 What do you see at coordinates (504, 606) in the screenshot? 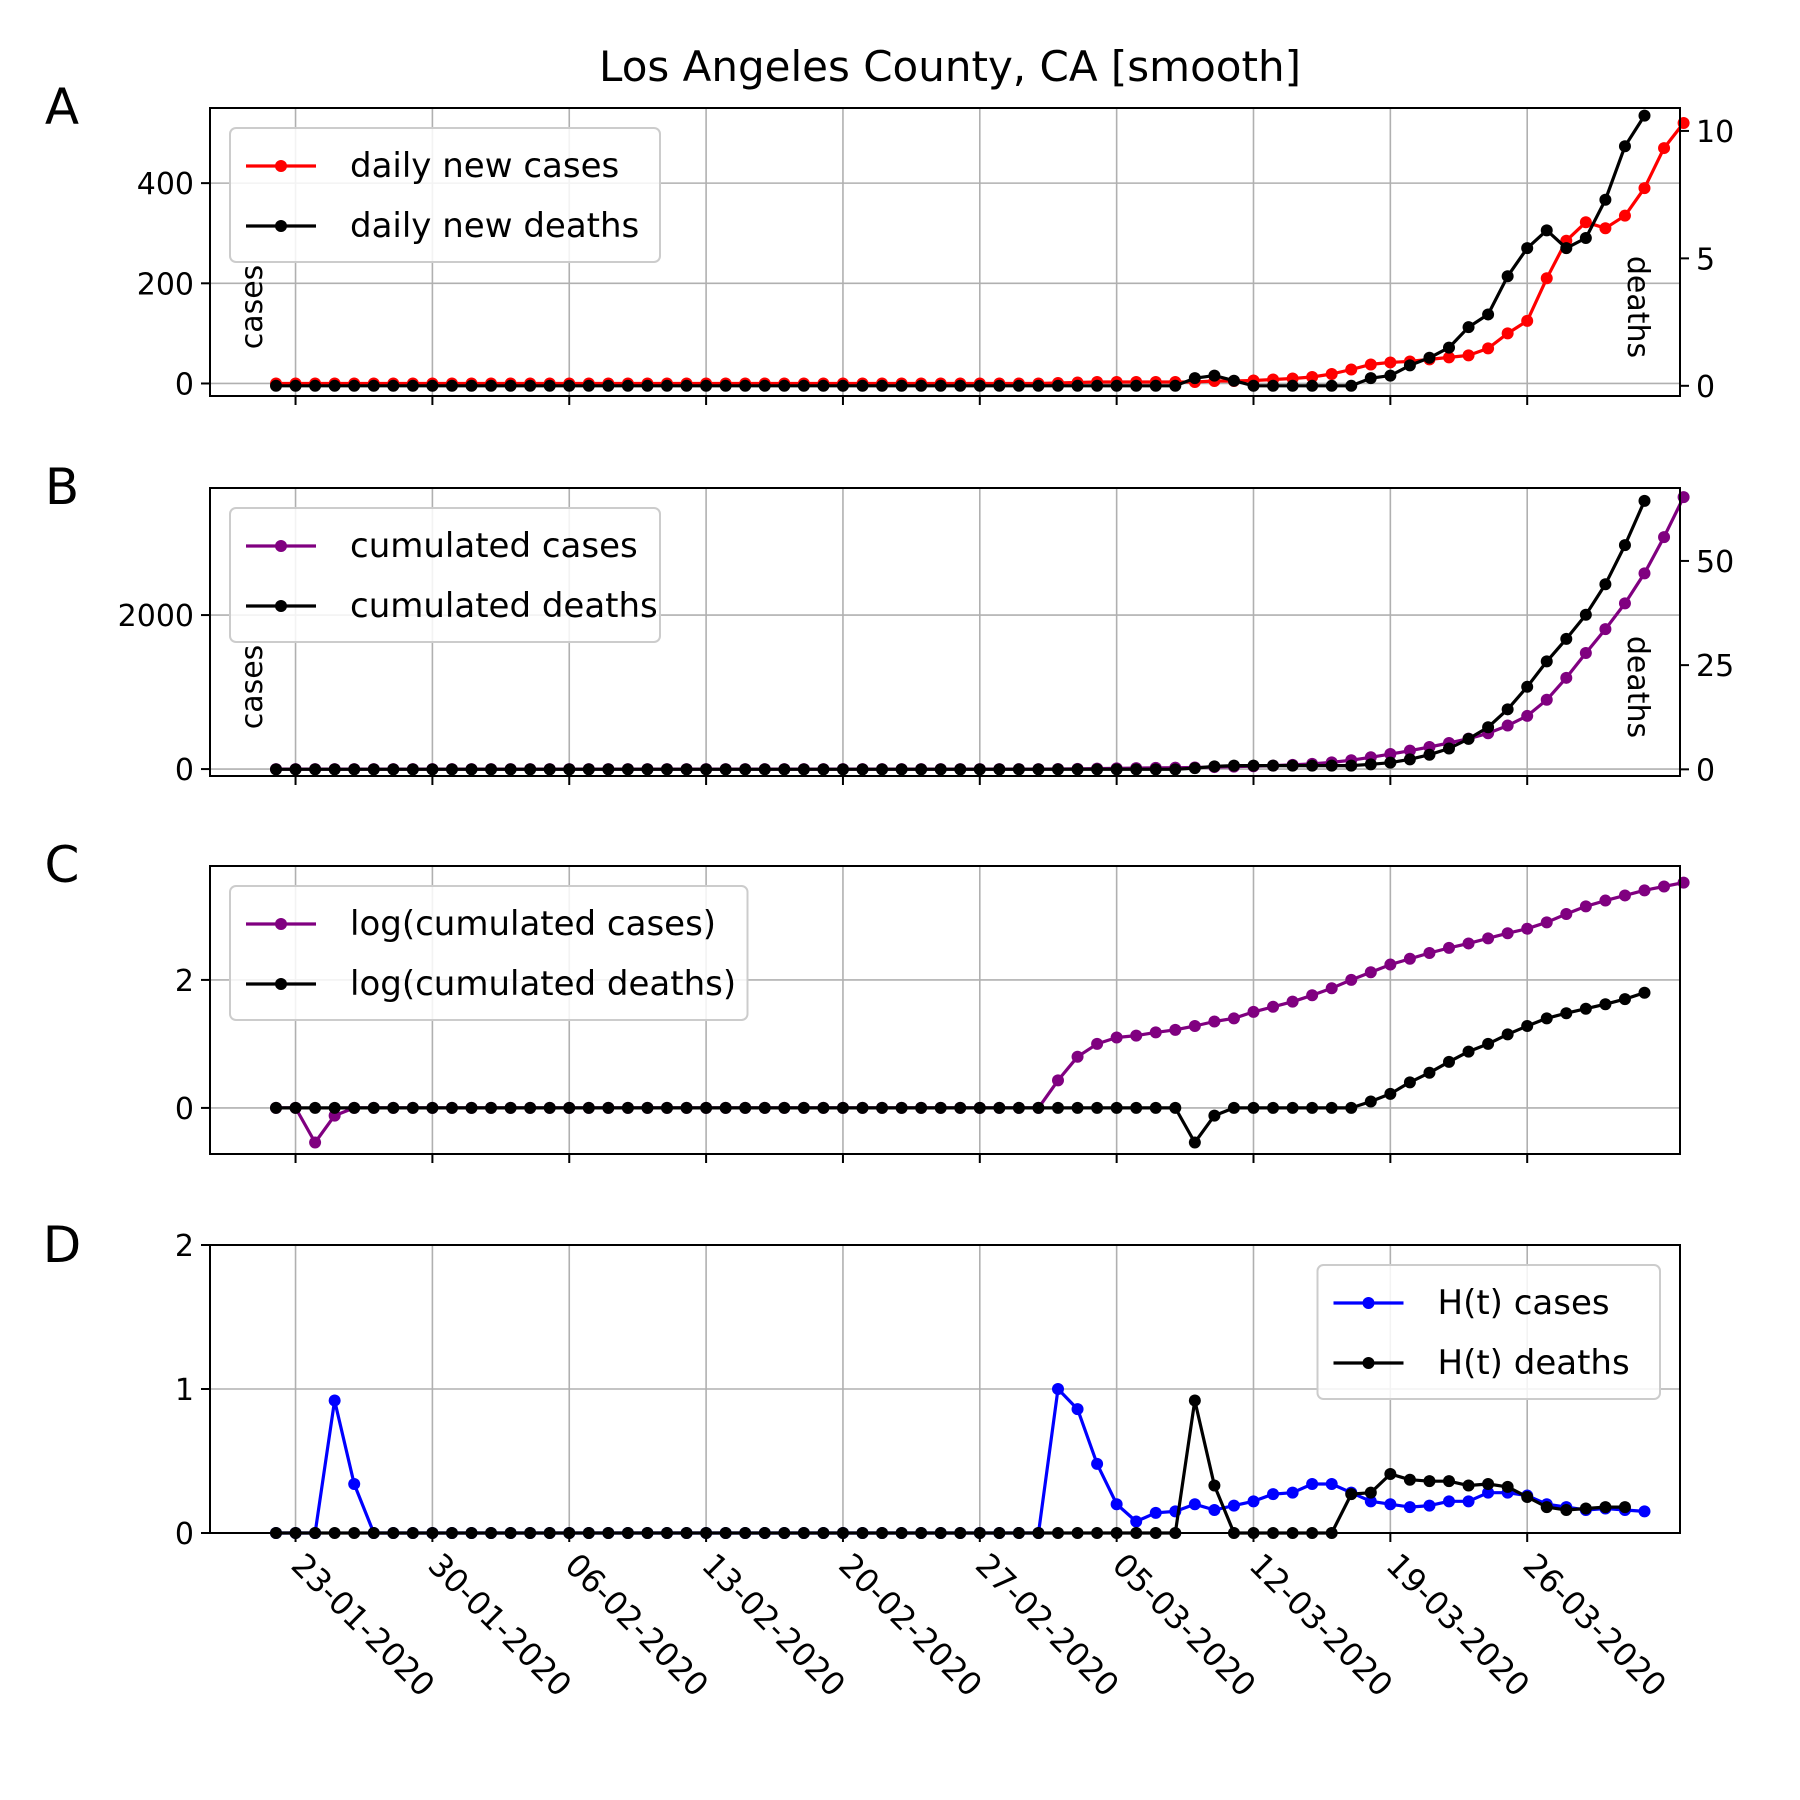
I see `legend-label: cumulated deaths` at bounding box center [504, 606].